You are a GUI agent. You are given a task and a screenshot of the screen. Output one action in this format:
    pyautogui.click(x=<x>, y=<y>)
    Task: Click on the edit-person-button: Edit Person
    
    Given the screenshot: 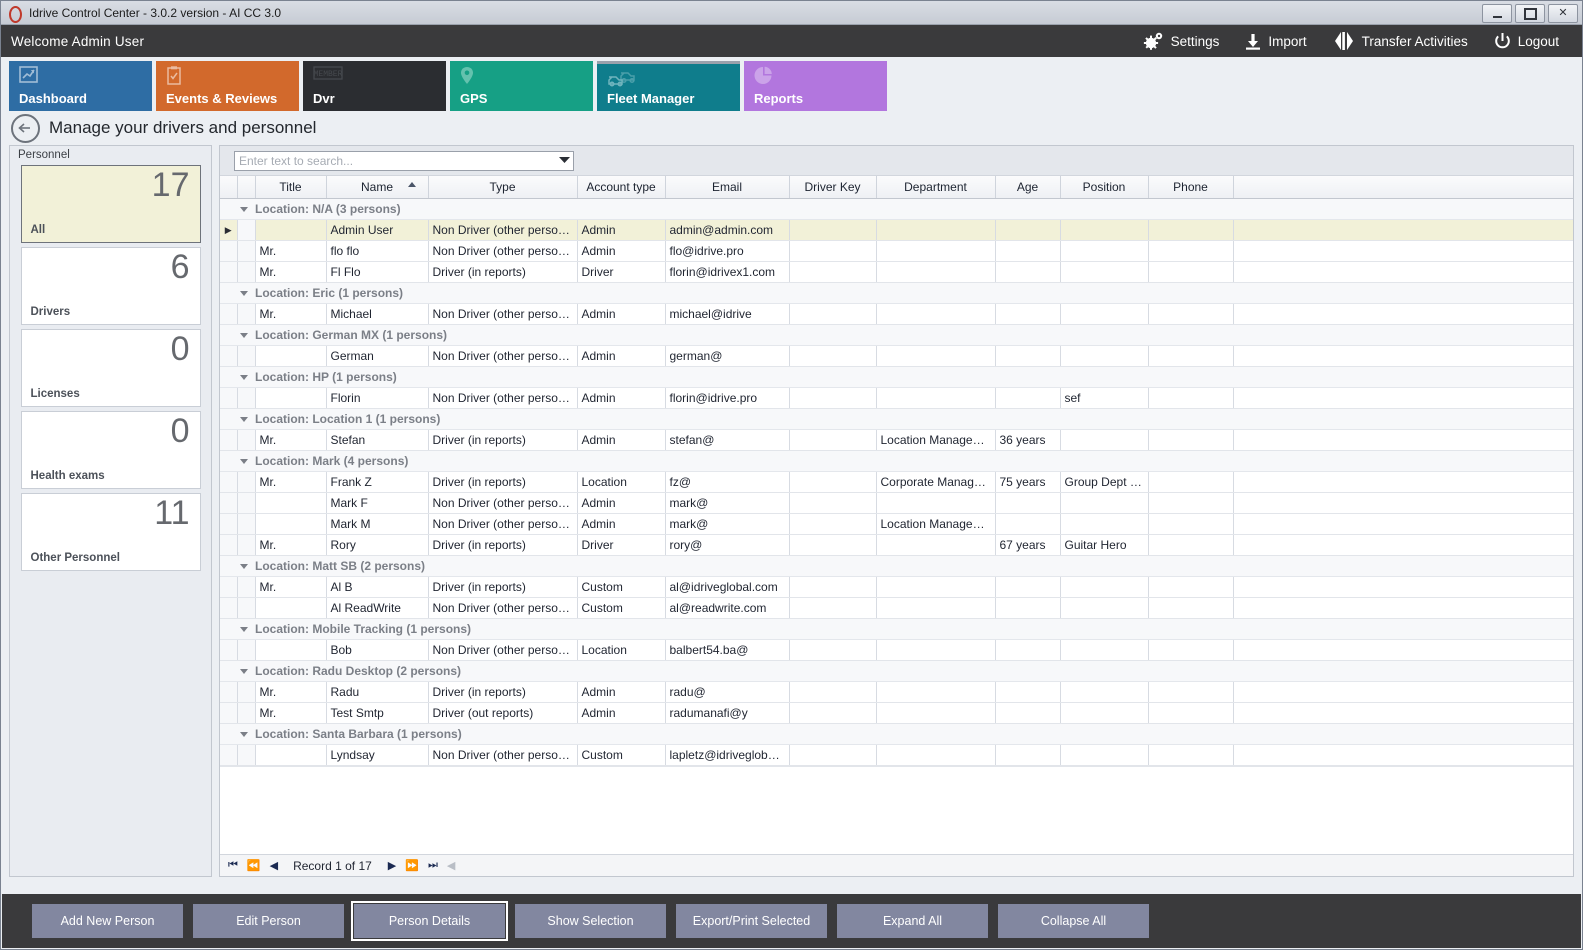 What is the action you would take?
    pyautogui.click(x=268, y=921)
    